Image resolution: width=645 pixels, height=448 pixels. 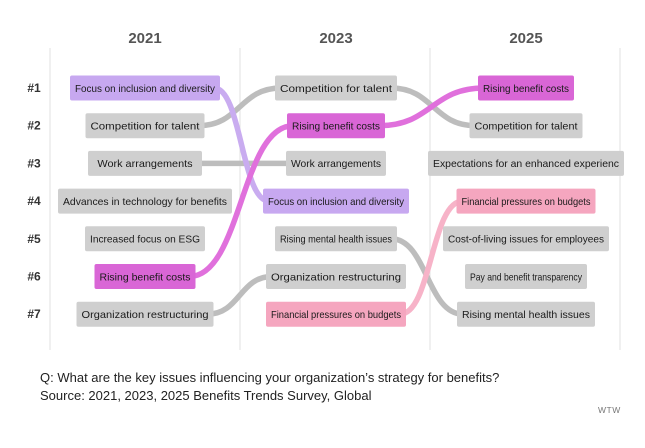 I want to click on rank-label-1: #1, so click(x=34, y=88).